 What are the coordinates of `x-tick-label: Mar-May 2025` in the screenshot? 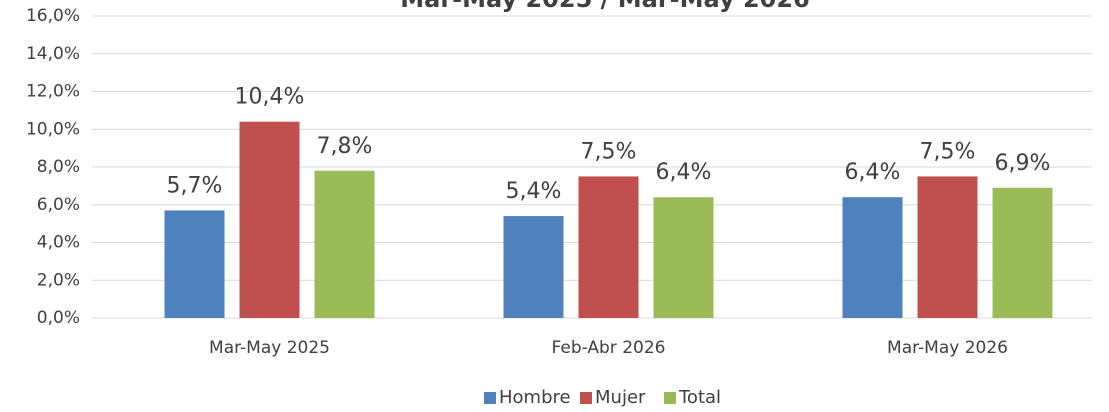 It's located at (269, 348).